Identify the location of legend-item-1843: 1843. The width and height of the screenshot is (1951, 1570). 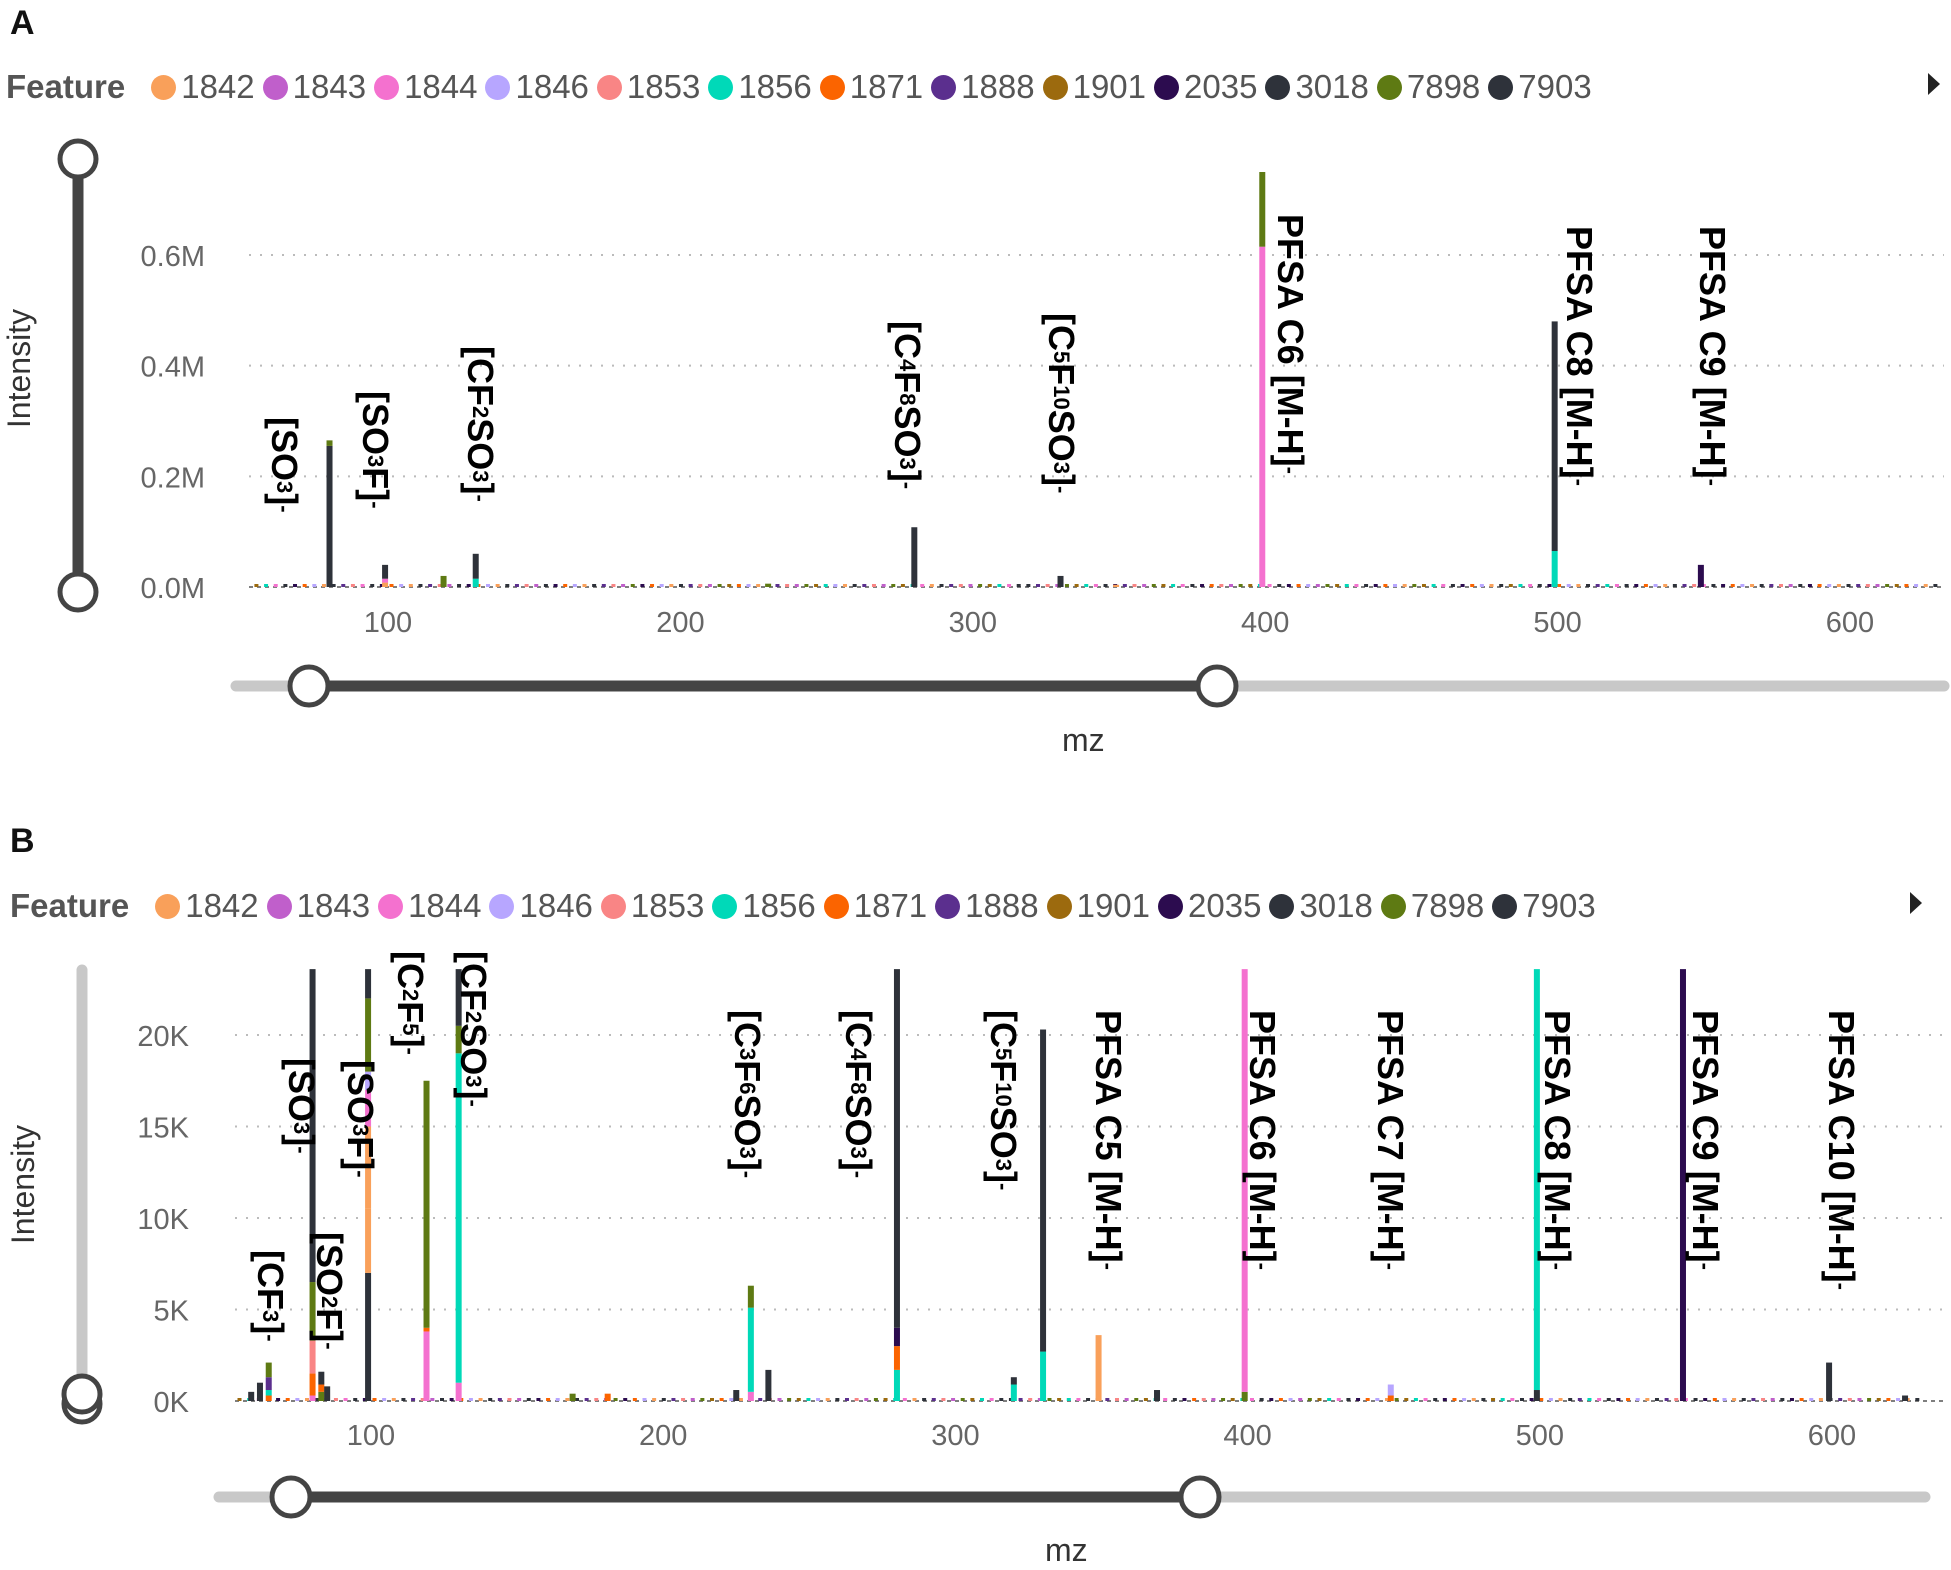
(314, 87).